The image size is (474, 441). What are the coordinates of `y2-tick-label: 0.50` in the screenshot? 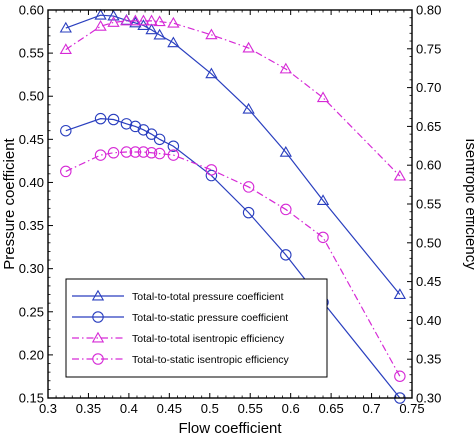 It's located at (428, 242).